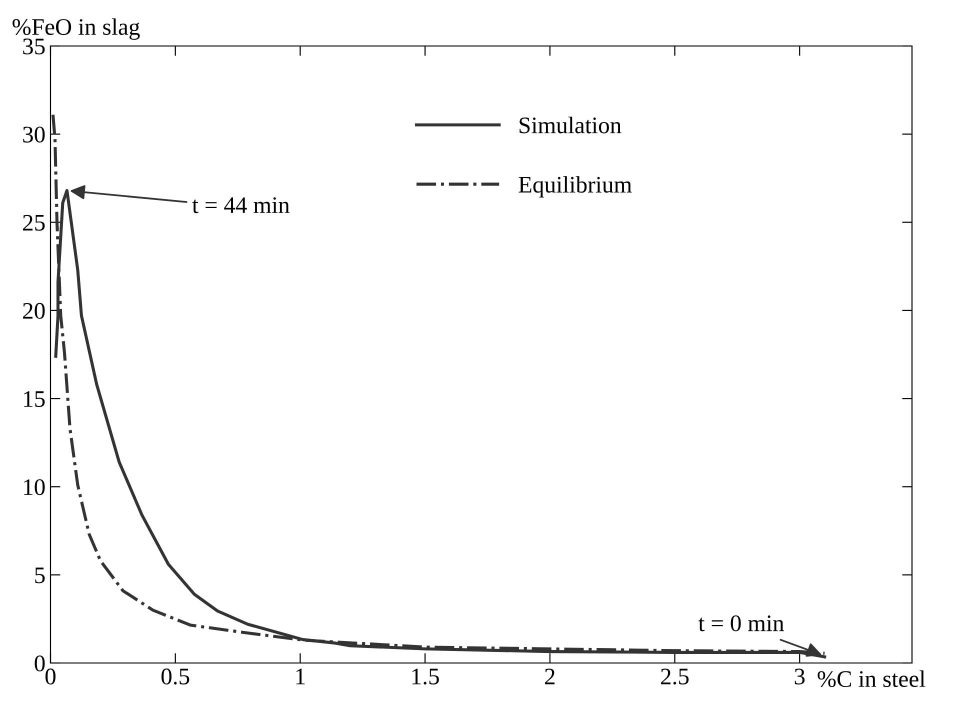 The image size is (965, 701). What do you see at coordinates (675, 676) in the screenshot?
I see `x-tick-label: 2.5` at bounding box center [675, 676].